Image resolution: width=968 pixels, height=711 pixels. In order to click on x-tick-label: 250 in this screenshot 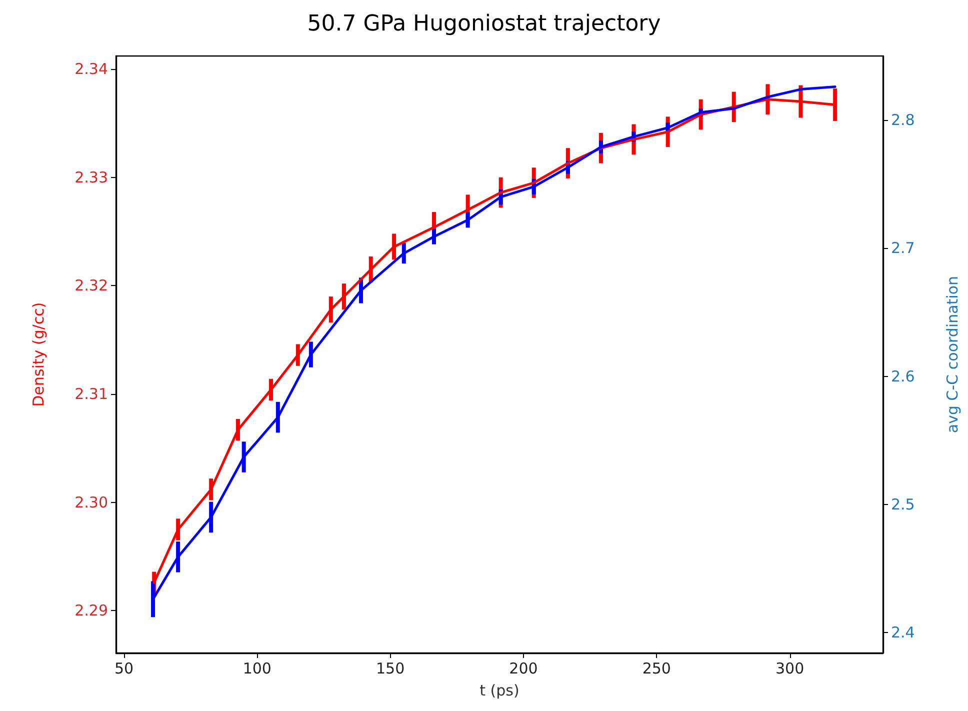, I will do `click(656, 669)`.